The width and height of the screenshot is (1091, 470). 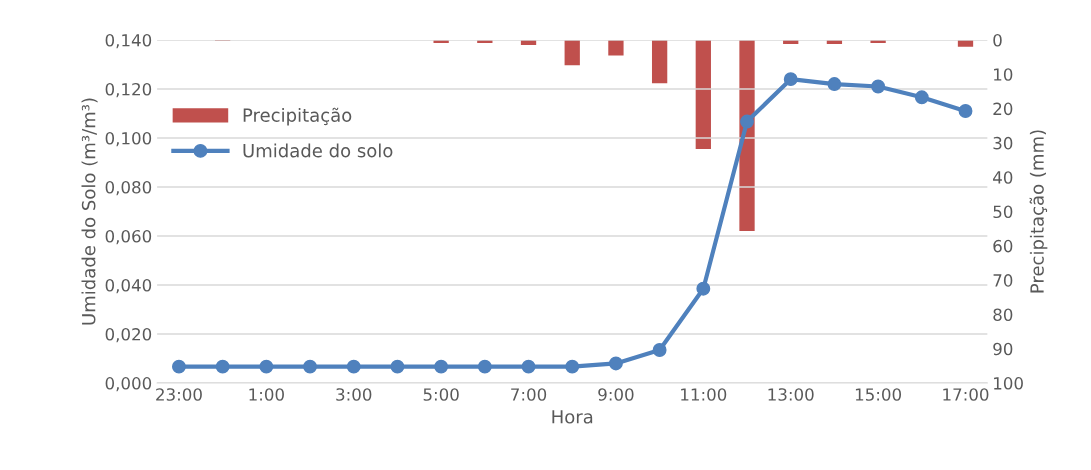 What do you see at coordinates (616, 394) in the screenshot?
I see `x-tick-label: 9:00` at bounding box center [616, 394].